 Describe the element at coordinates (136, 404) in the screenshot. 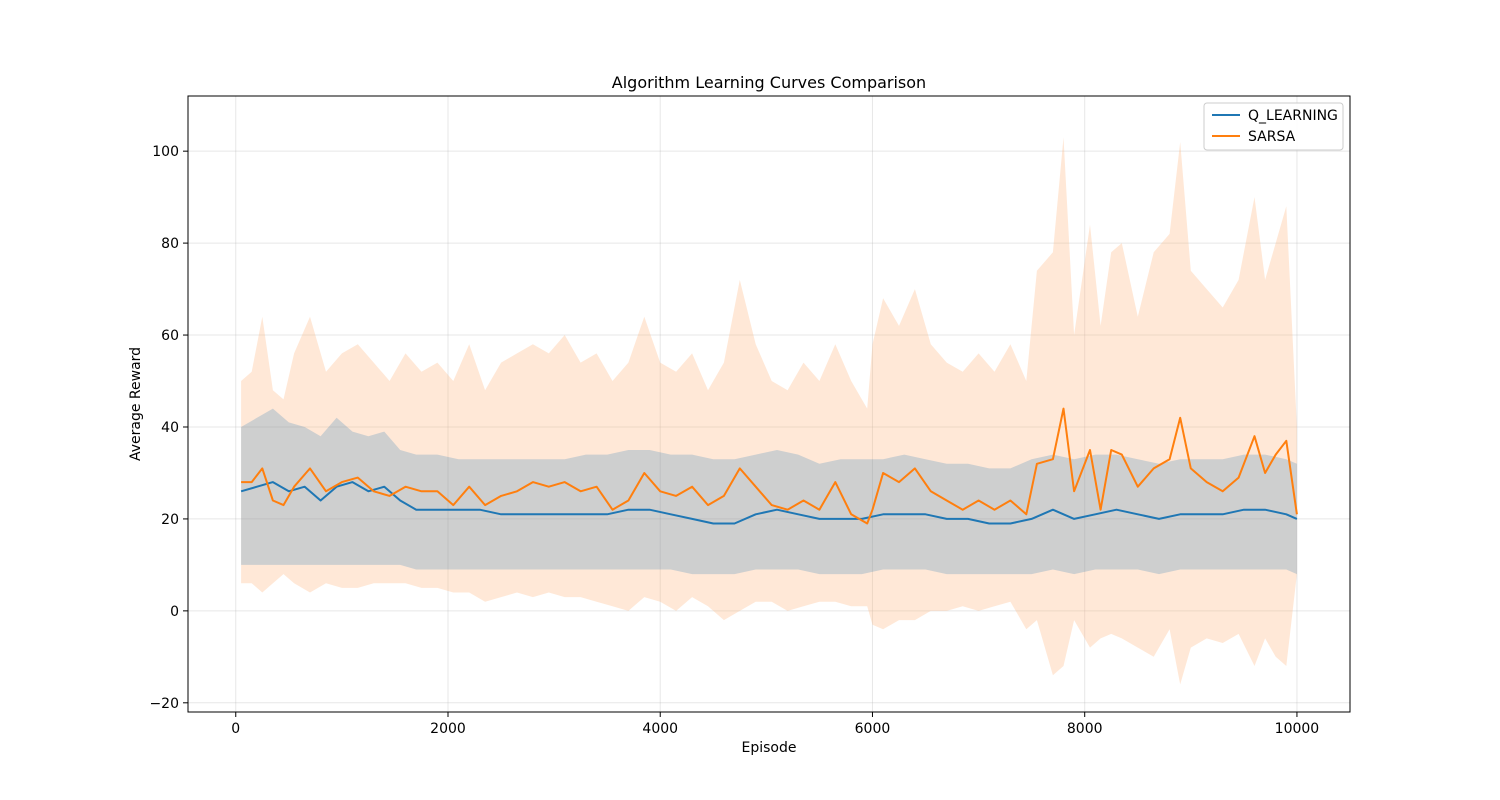

I see `y-axis-label: Average Reward` at that location.